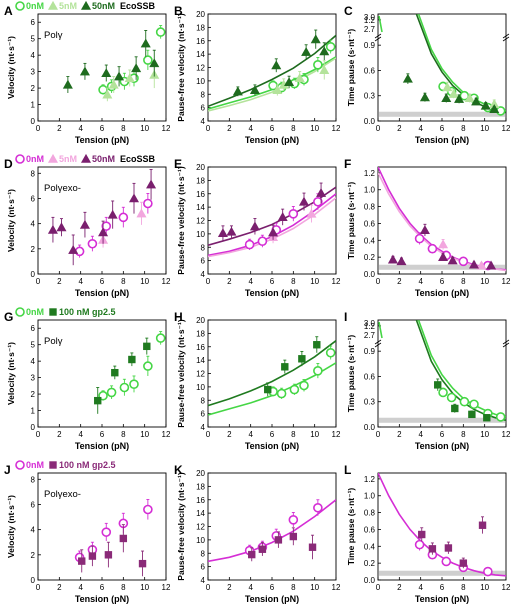 This screenshot has height=613, width=520. Describe the element at coordinates (200, 221) in the screenshot. I see `y-tick-label: 12` at that location.